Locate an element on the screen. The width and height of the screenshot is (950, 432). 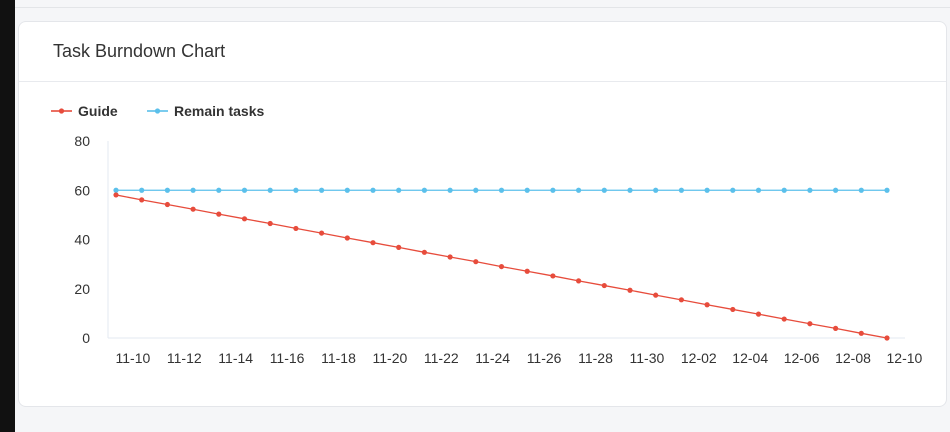
x-tick-label: 12-06 is located at coordinates (802, 358).